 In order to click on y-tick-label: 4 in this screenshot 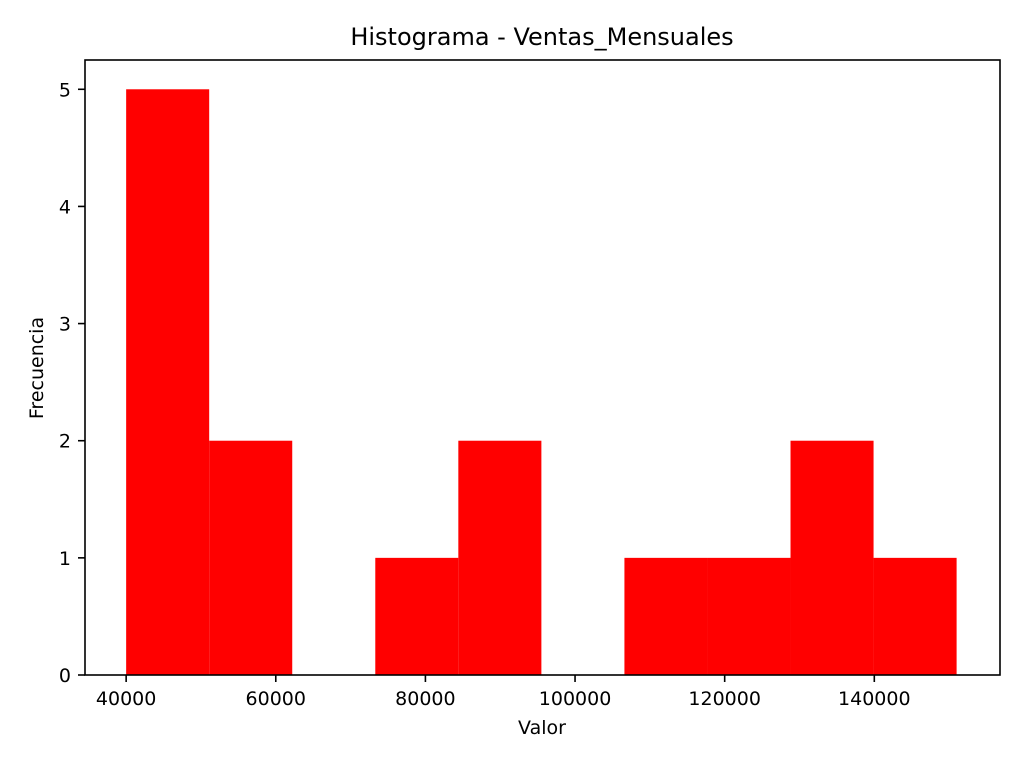, I will do `click(65, 207)`.